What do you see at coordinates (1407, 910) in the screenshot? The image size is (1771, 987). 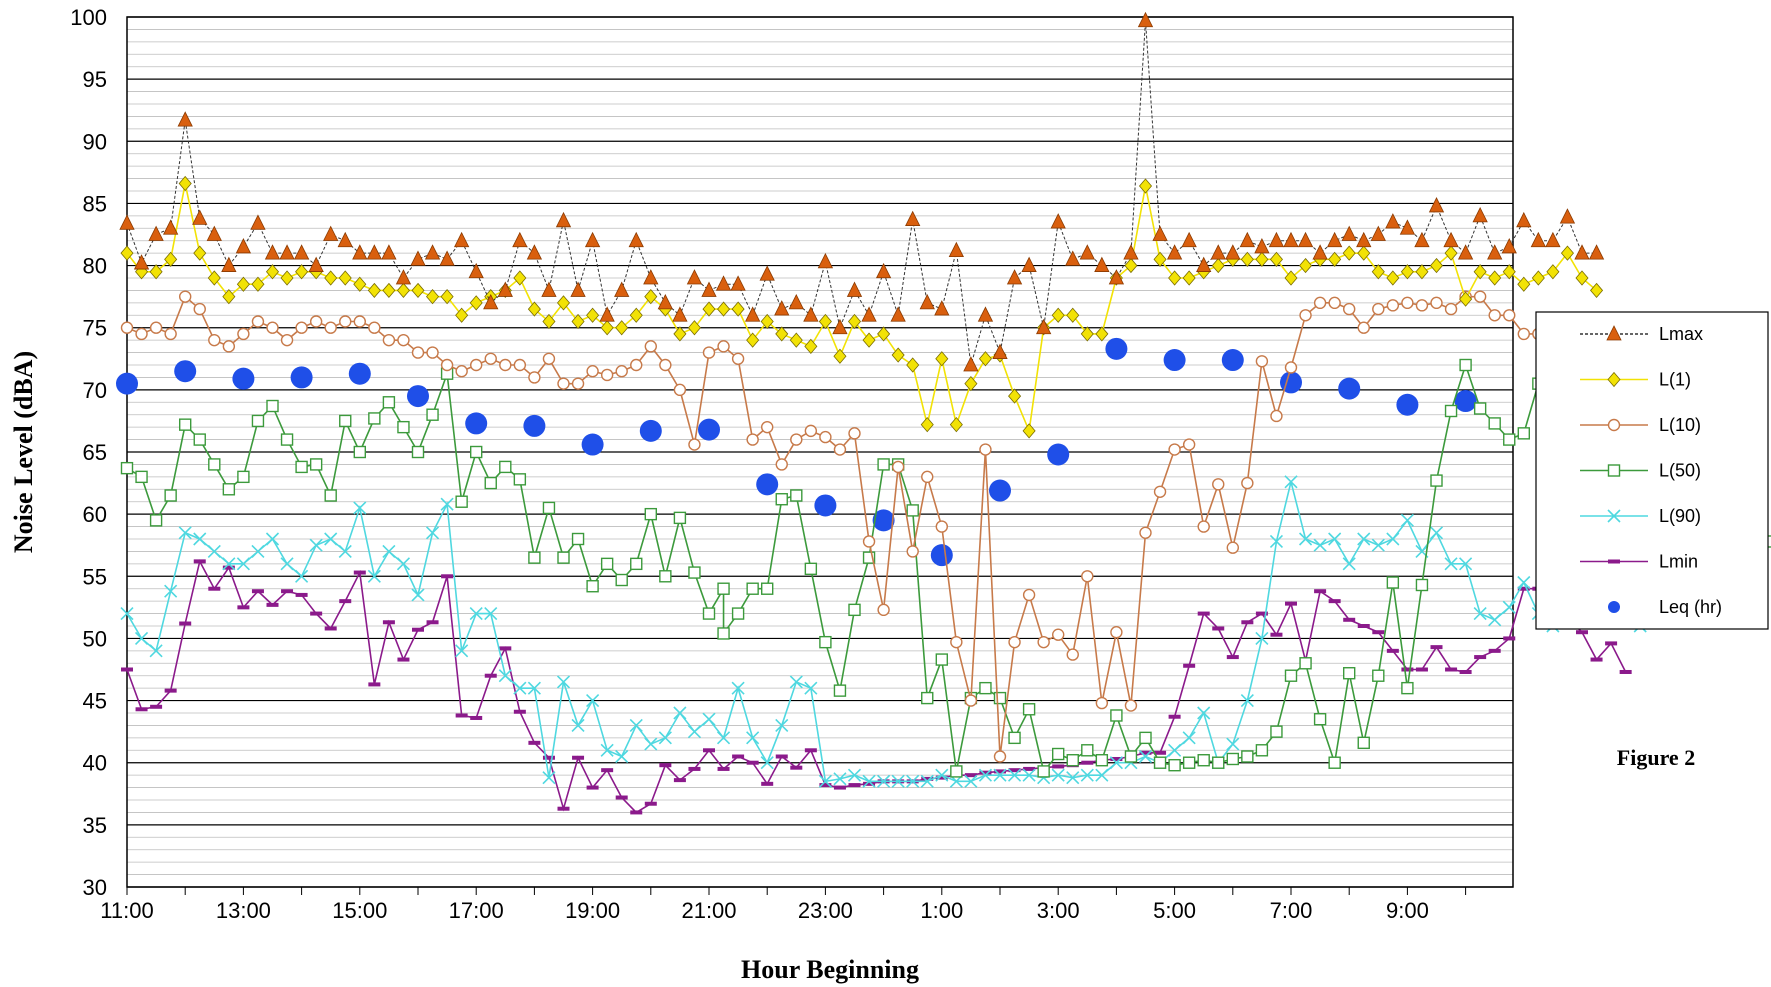 I see `x-tick-label: 9:00` at bounding box center [1407, 910].